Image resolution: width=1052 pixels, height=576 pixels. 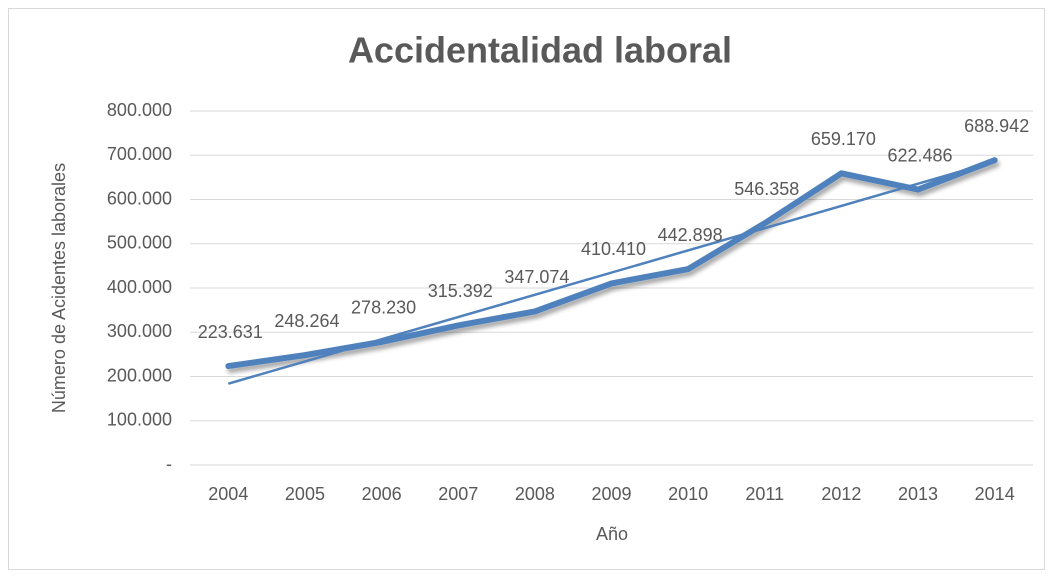 What do you see at coordinates (920, 155) in the screenshot?
I see `data-label: 622.486` at bounding box center [920, 155].